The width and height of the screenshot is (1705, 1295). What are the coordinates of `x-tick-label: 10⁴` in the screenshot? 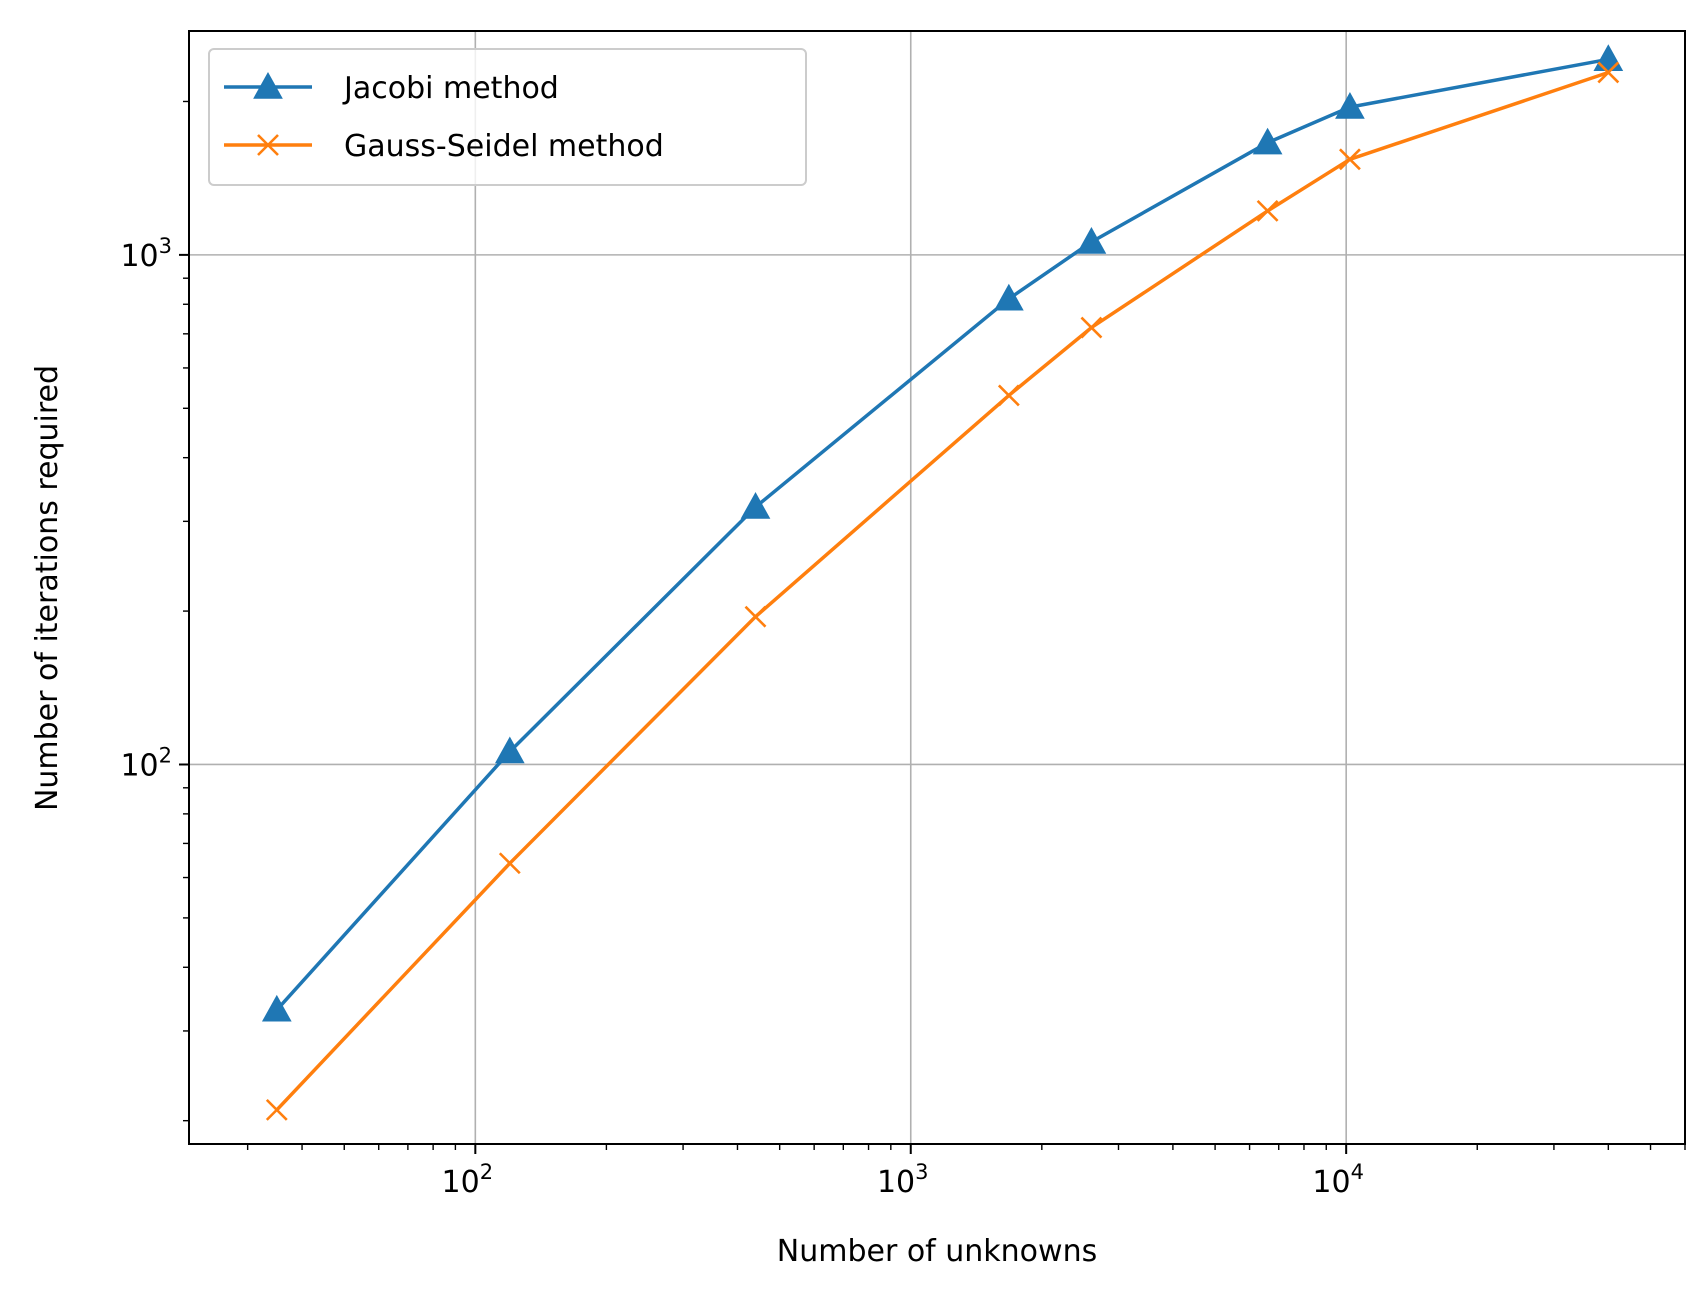 It's located at (1338, 1180).